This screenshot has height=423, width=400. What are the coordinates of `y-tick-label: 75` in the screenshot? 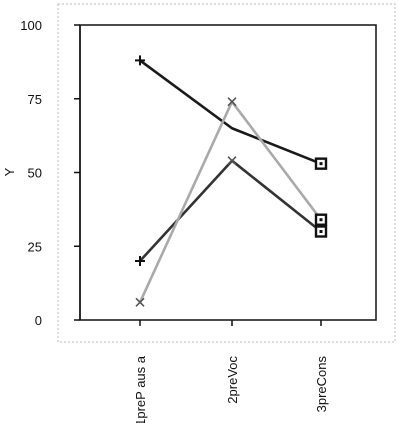 It's located at (35, 99).